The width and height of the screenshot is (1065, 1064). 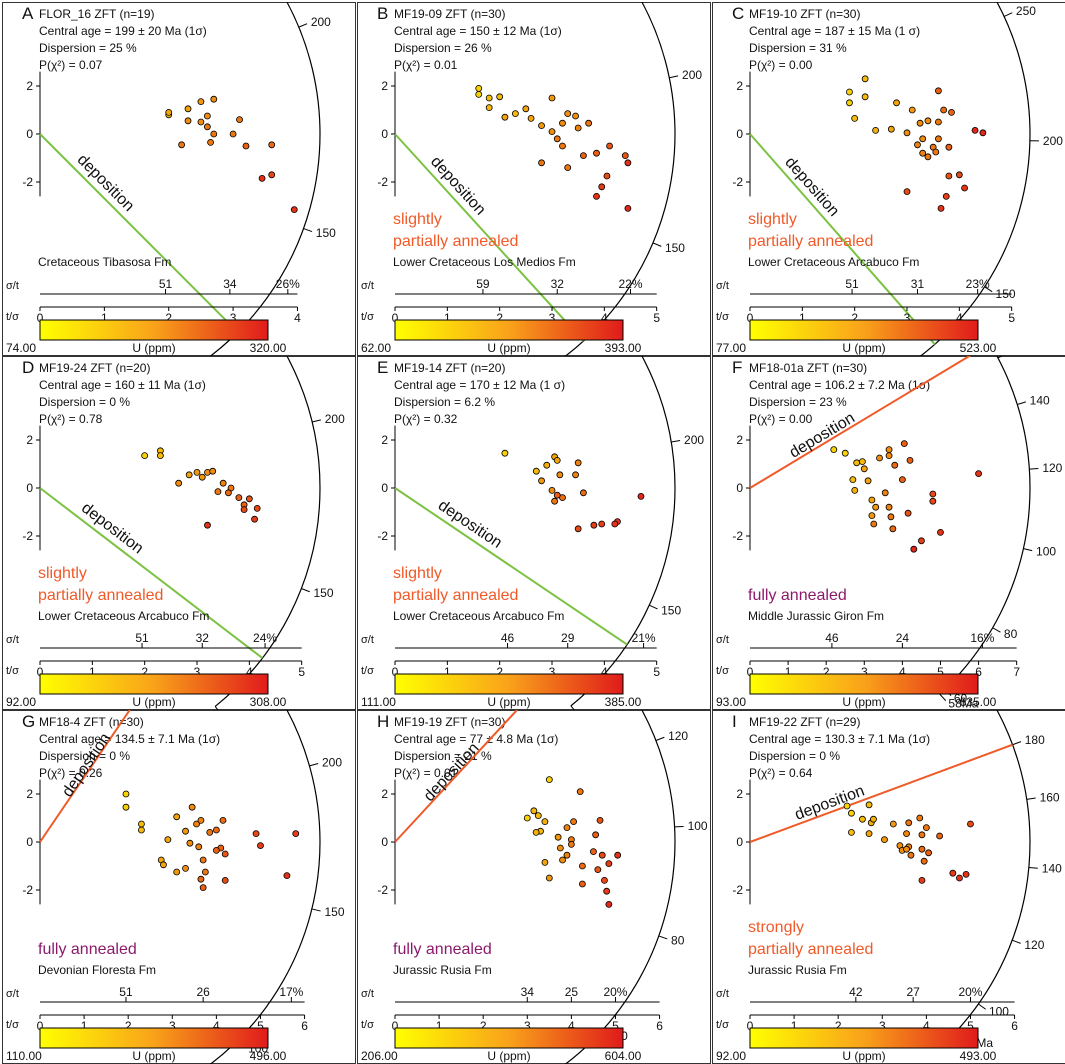 I want to click on u-max-label: 393.00, so click(x=623, y=348).